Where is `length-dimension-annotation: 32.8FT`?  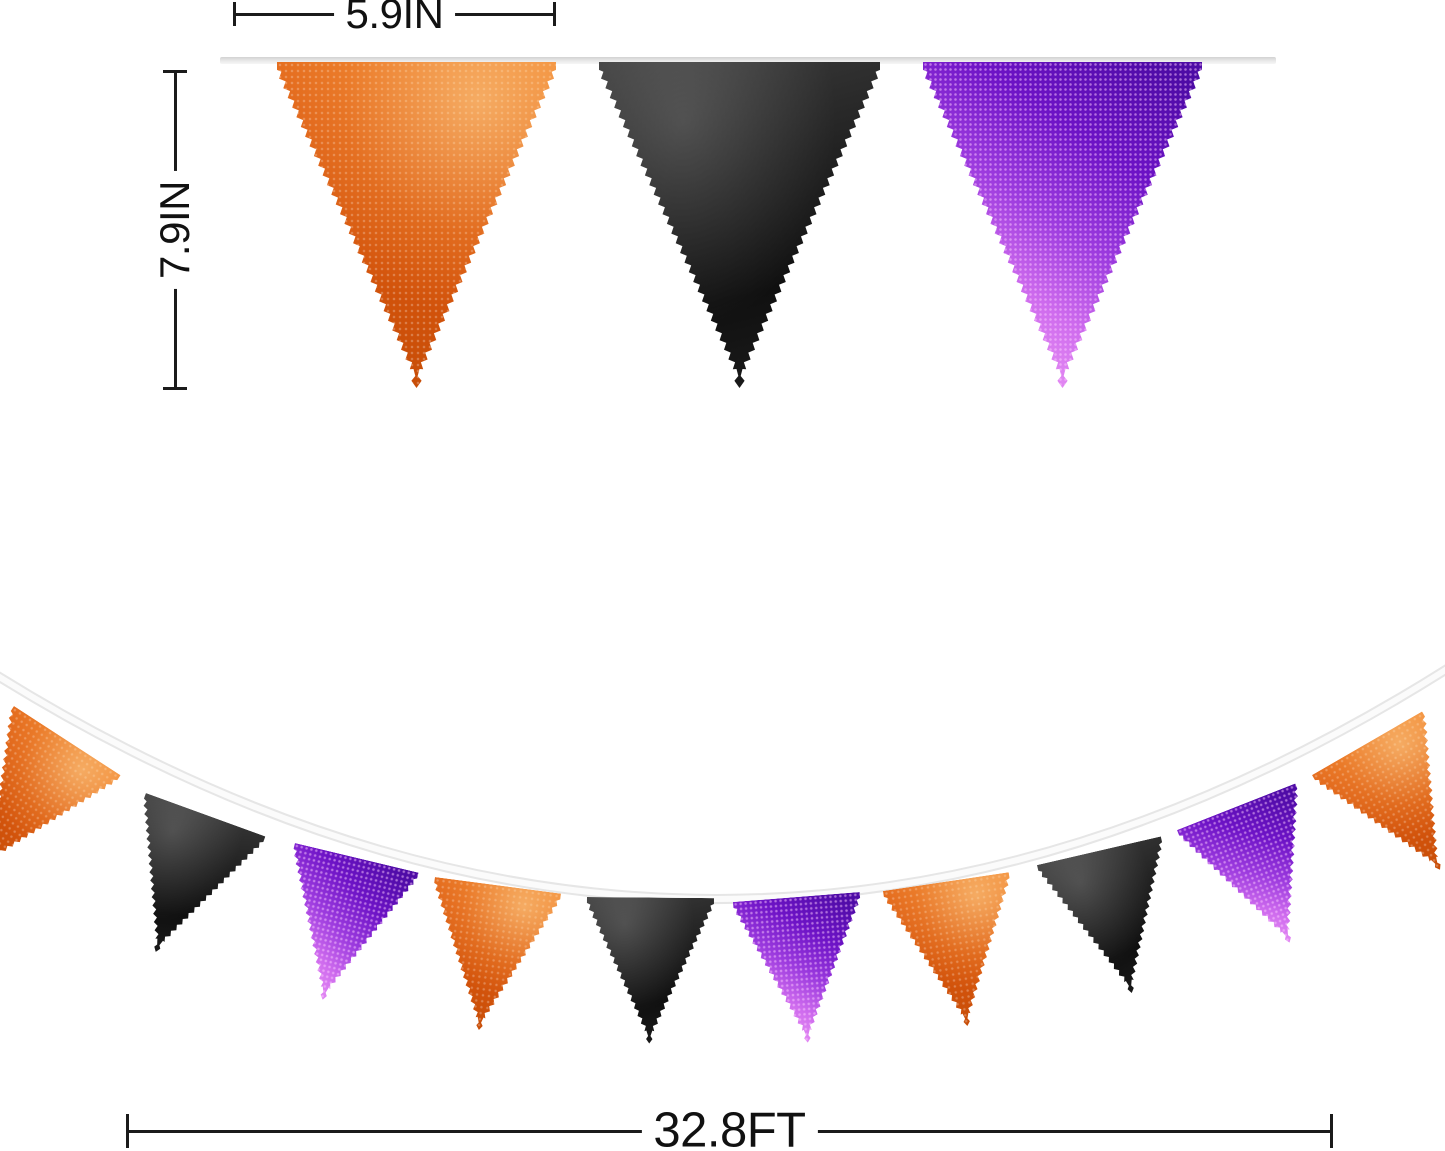 length-dimension-annotation: 32.8FT is located at coordinates (729, 1128).